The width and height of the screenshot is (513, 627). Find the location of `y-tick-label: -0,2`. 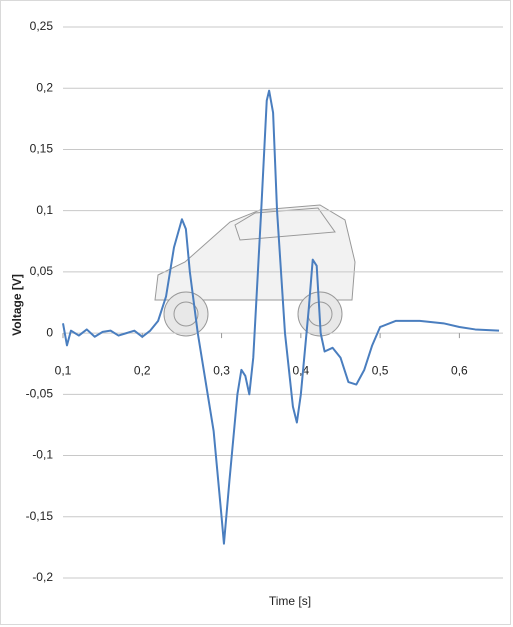

y-tick-label: -0,2 is located at coordinates (42, 577).